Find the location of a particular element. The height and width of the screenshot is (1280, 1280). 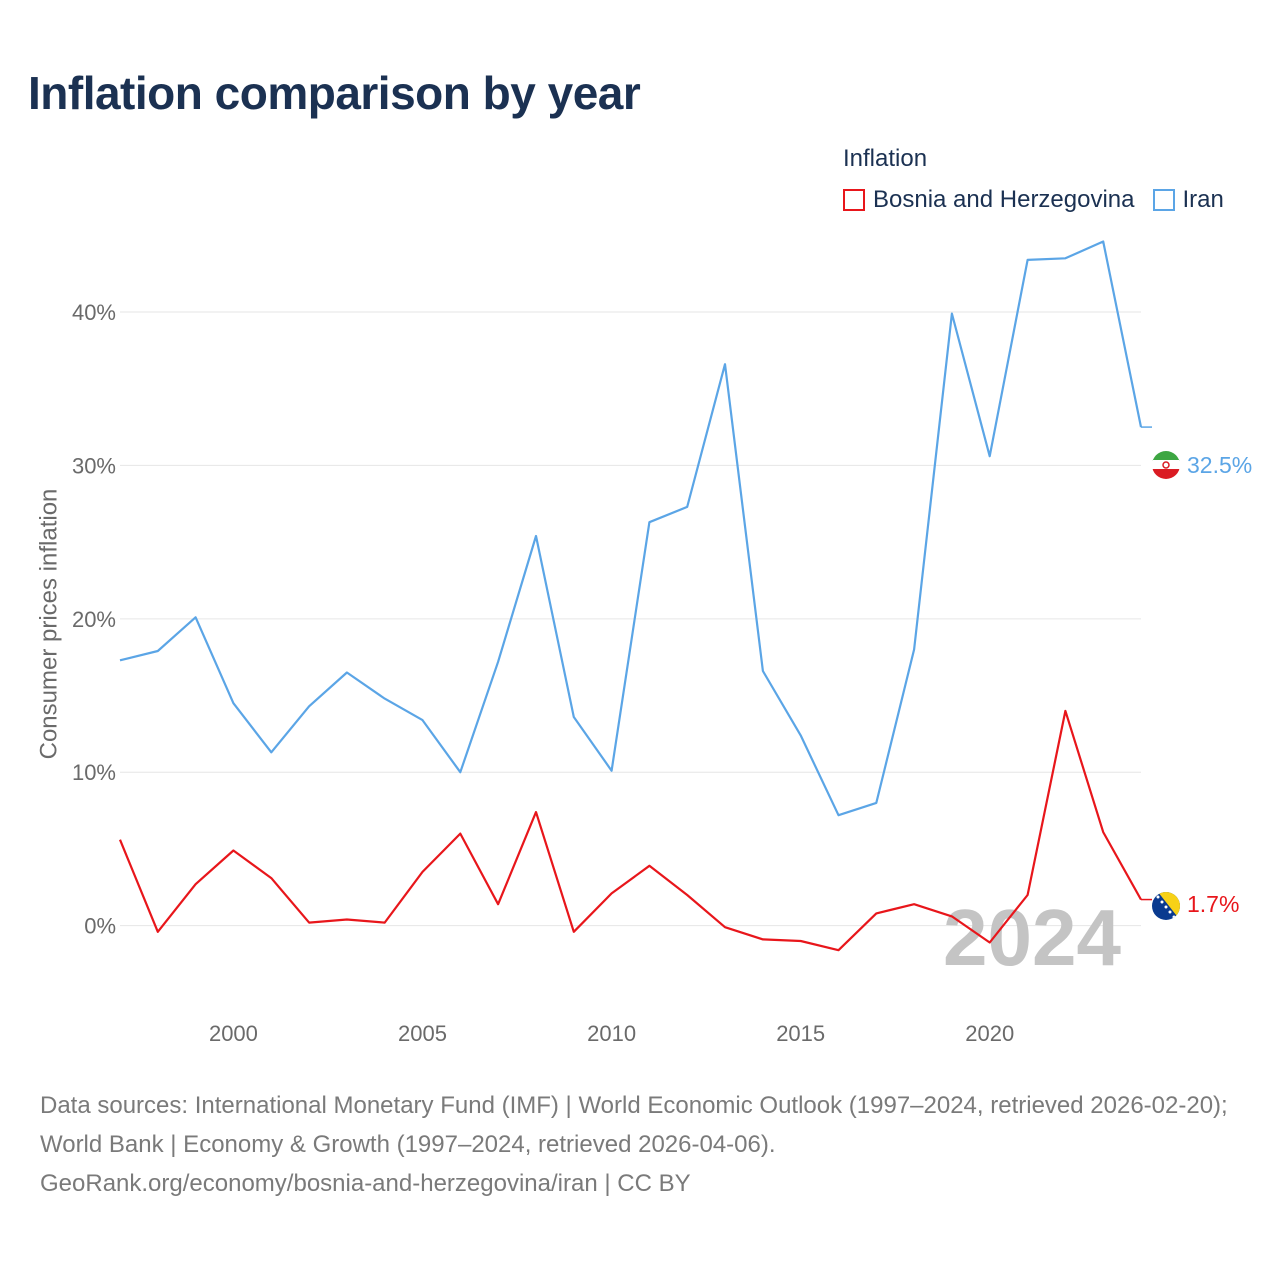

legend-item-bosnia: Bosnia and Herzegovina is located at coordinates (989, 200).